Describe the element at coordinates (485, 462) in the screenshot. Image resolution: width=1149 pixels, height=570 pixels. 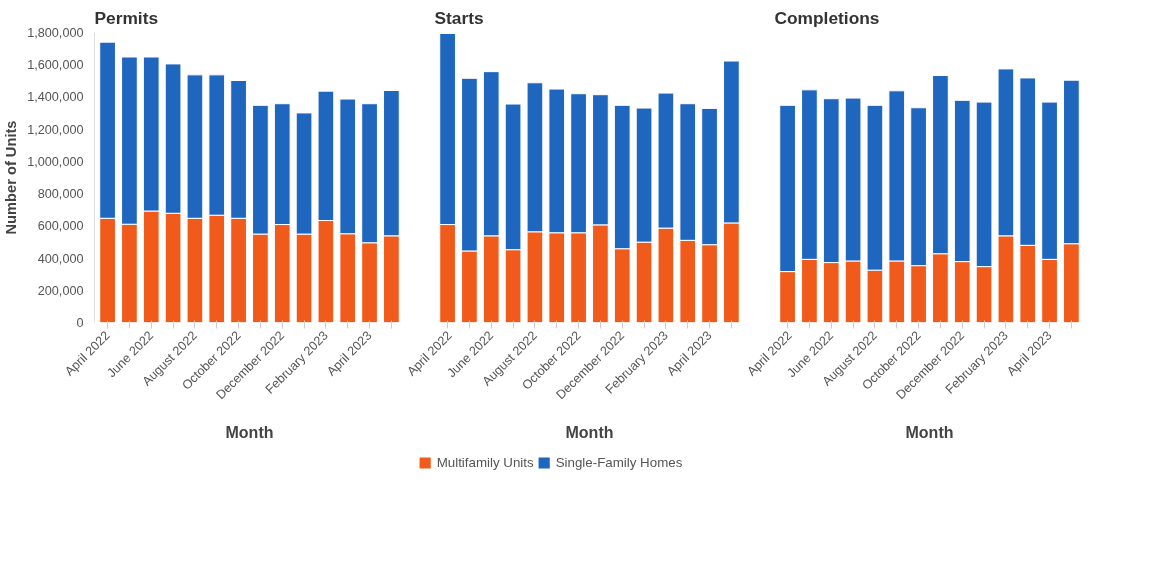
I see `legend-label: Multifamily Units` at that location.